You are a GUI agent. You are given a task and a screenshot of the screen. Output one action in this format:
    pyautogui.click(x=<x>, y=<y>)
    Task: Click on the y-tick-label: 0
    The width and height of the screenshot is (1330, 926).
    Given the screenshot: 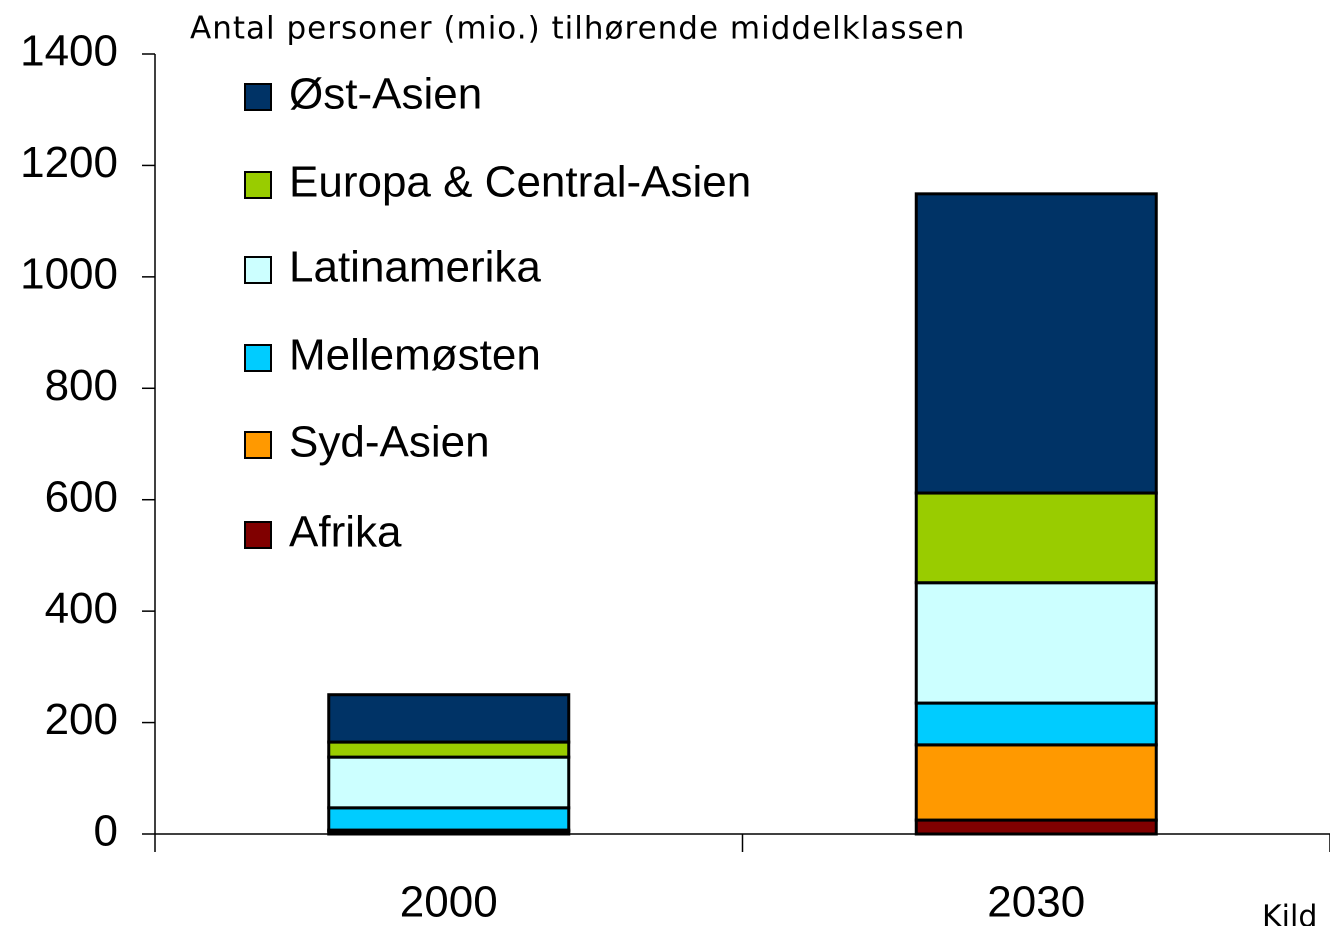 What is the action you would take?
    pyautogui.click(x=106, y=831)
    